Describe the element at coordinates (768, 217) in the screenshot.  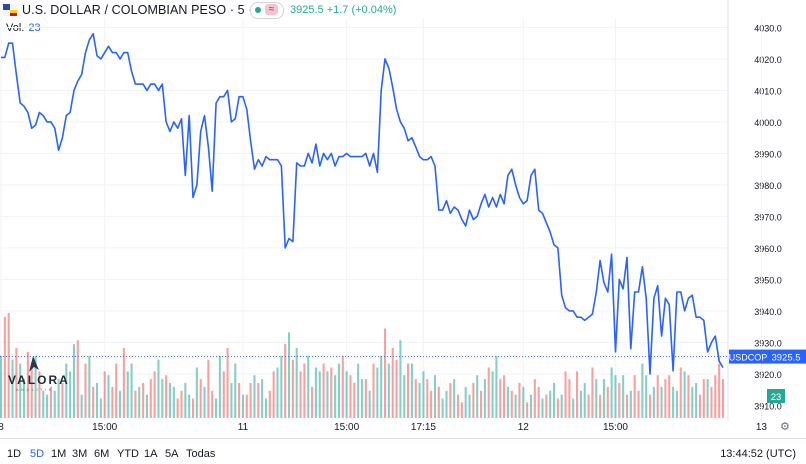
I see `y-tick-label: 3970.0` at that location.